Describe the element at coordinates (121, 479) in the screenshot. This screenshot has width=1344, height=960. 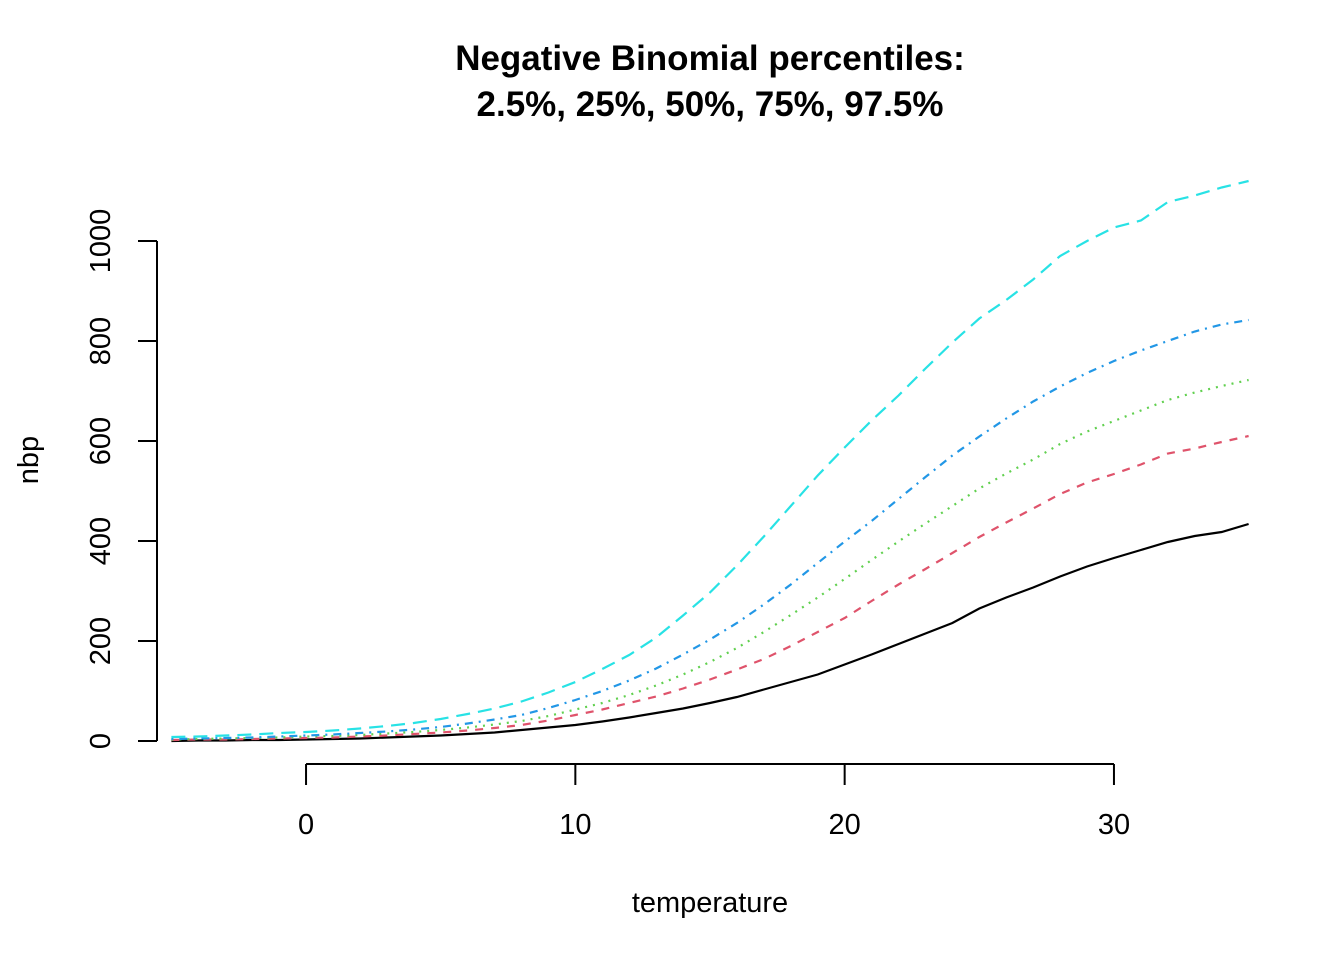
I see `y-axis: 0 200 400 600 800 1000` at that location.